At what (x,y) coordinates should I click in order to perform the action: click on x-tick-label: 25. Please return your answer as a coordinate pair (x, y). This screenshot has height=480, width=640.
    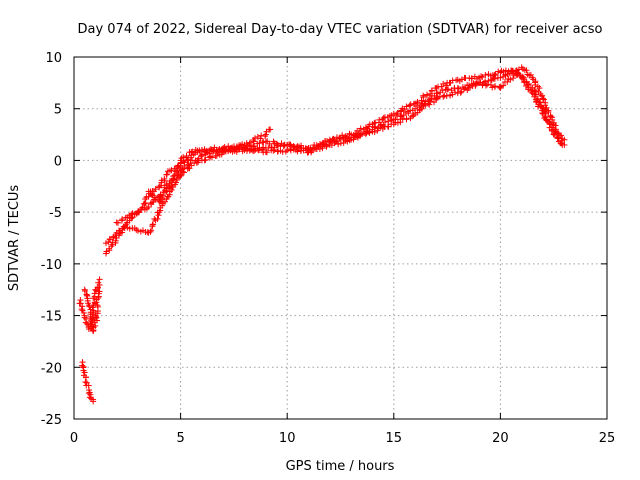
    Looking at the image, I should click on (607, 438).